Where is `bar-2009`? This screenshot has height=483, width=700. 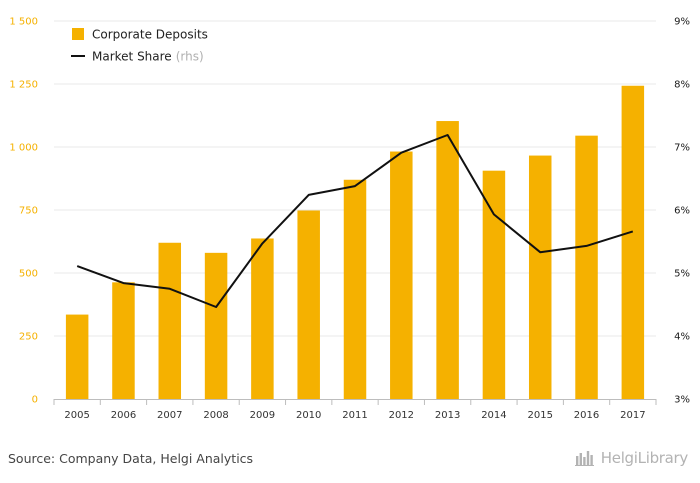
bar-2009 is located at coordinates (262, 318).